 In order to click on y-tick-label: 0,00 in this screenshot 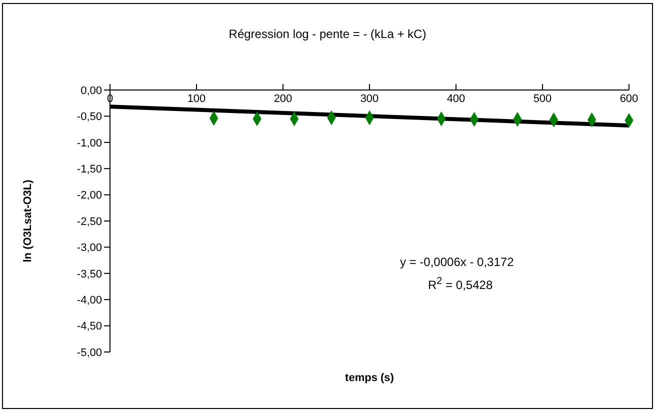, I will do `click(91, 90)`.